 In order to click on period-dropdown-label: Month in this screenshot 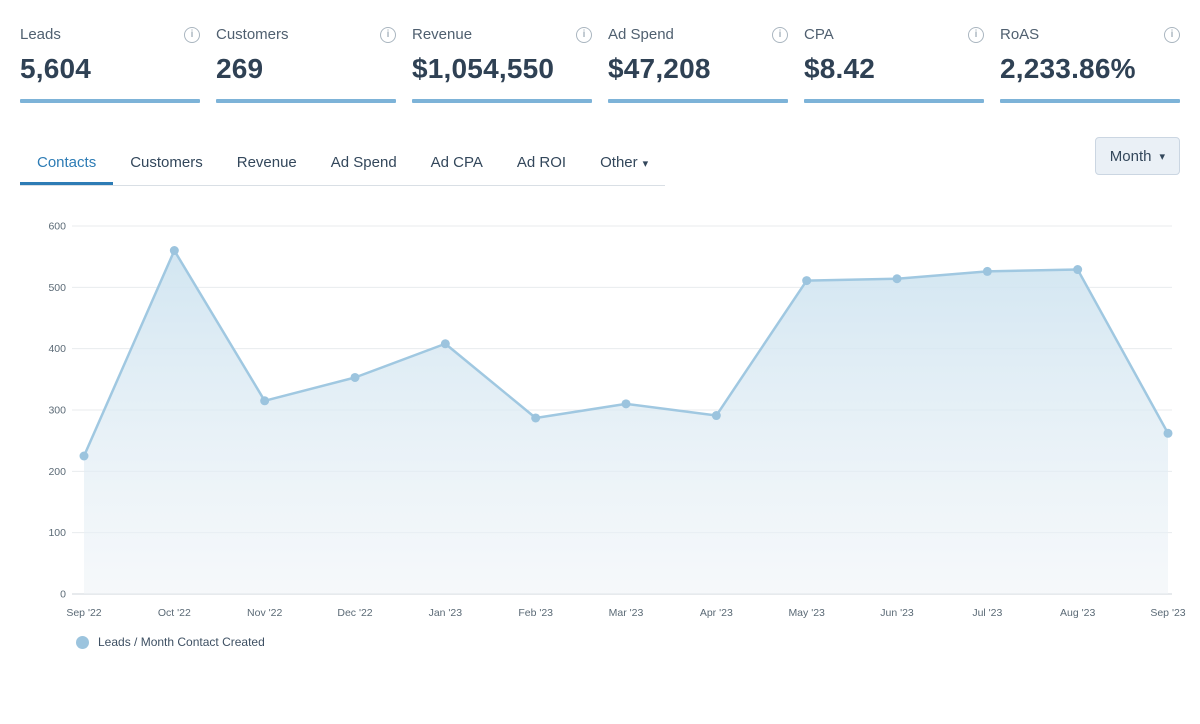, I will do `click(1130, 156)`.